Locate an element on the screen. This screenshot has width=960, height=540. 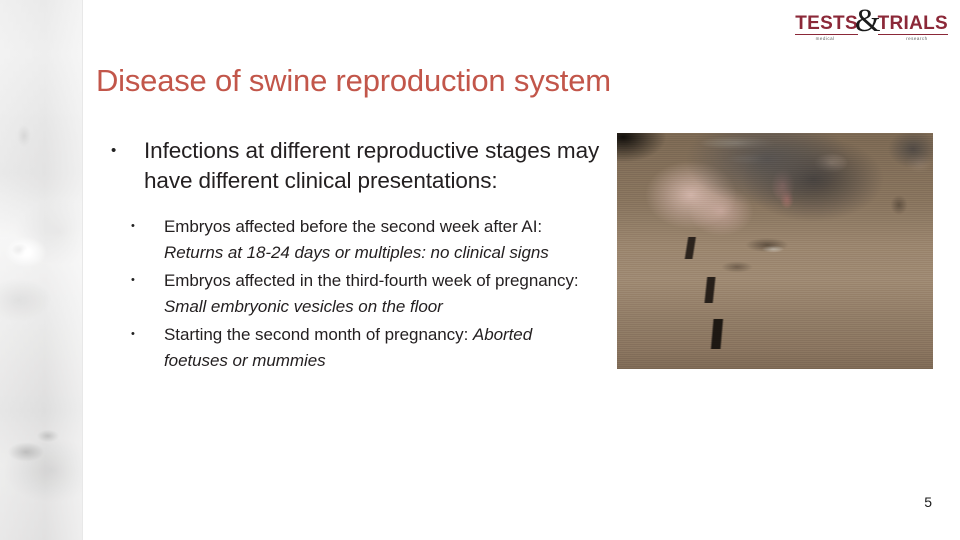
sidebar-photo-fade-overlay is located at coordinates (41, 270).